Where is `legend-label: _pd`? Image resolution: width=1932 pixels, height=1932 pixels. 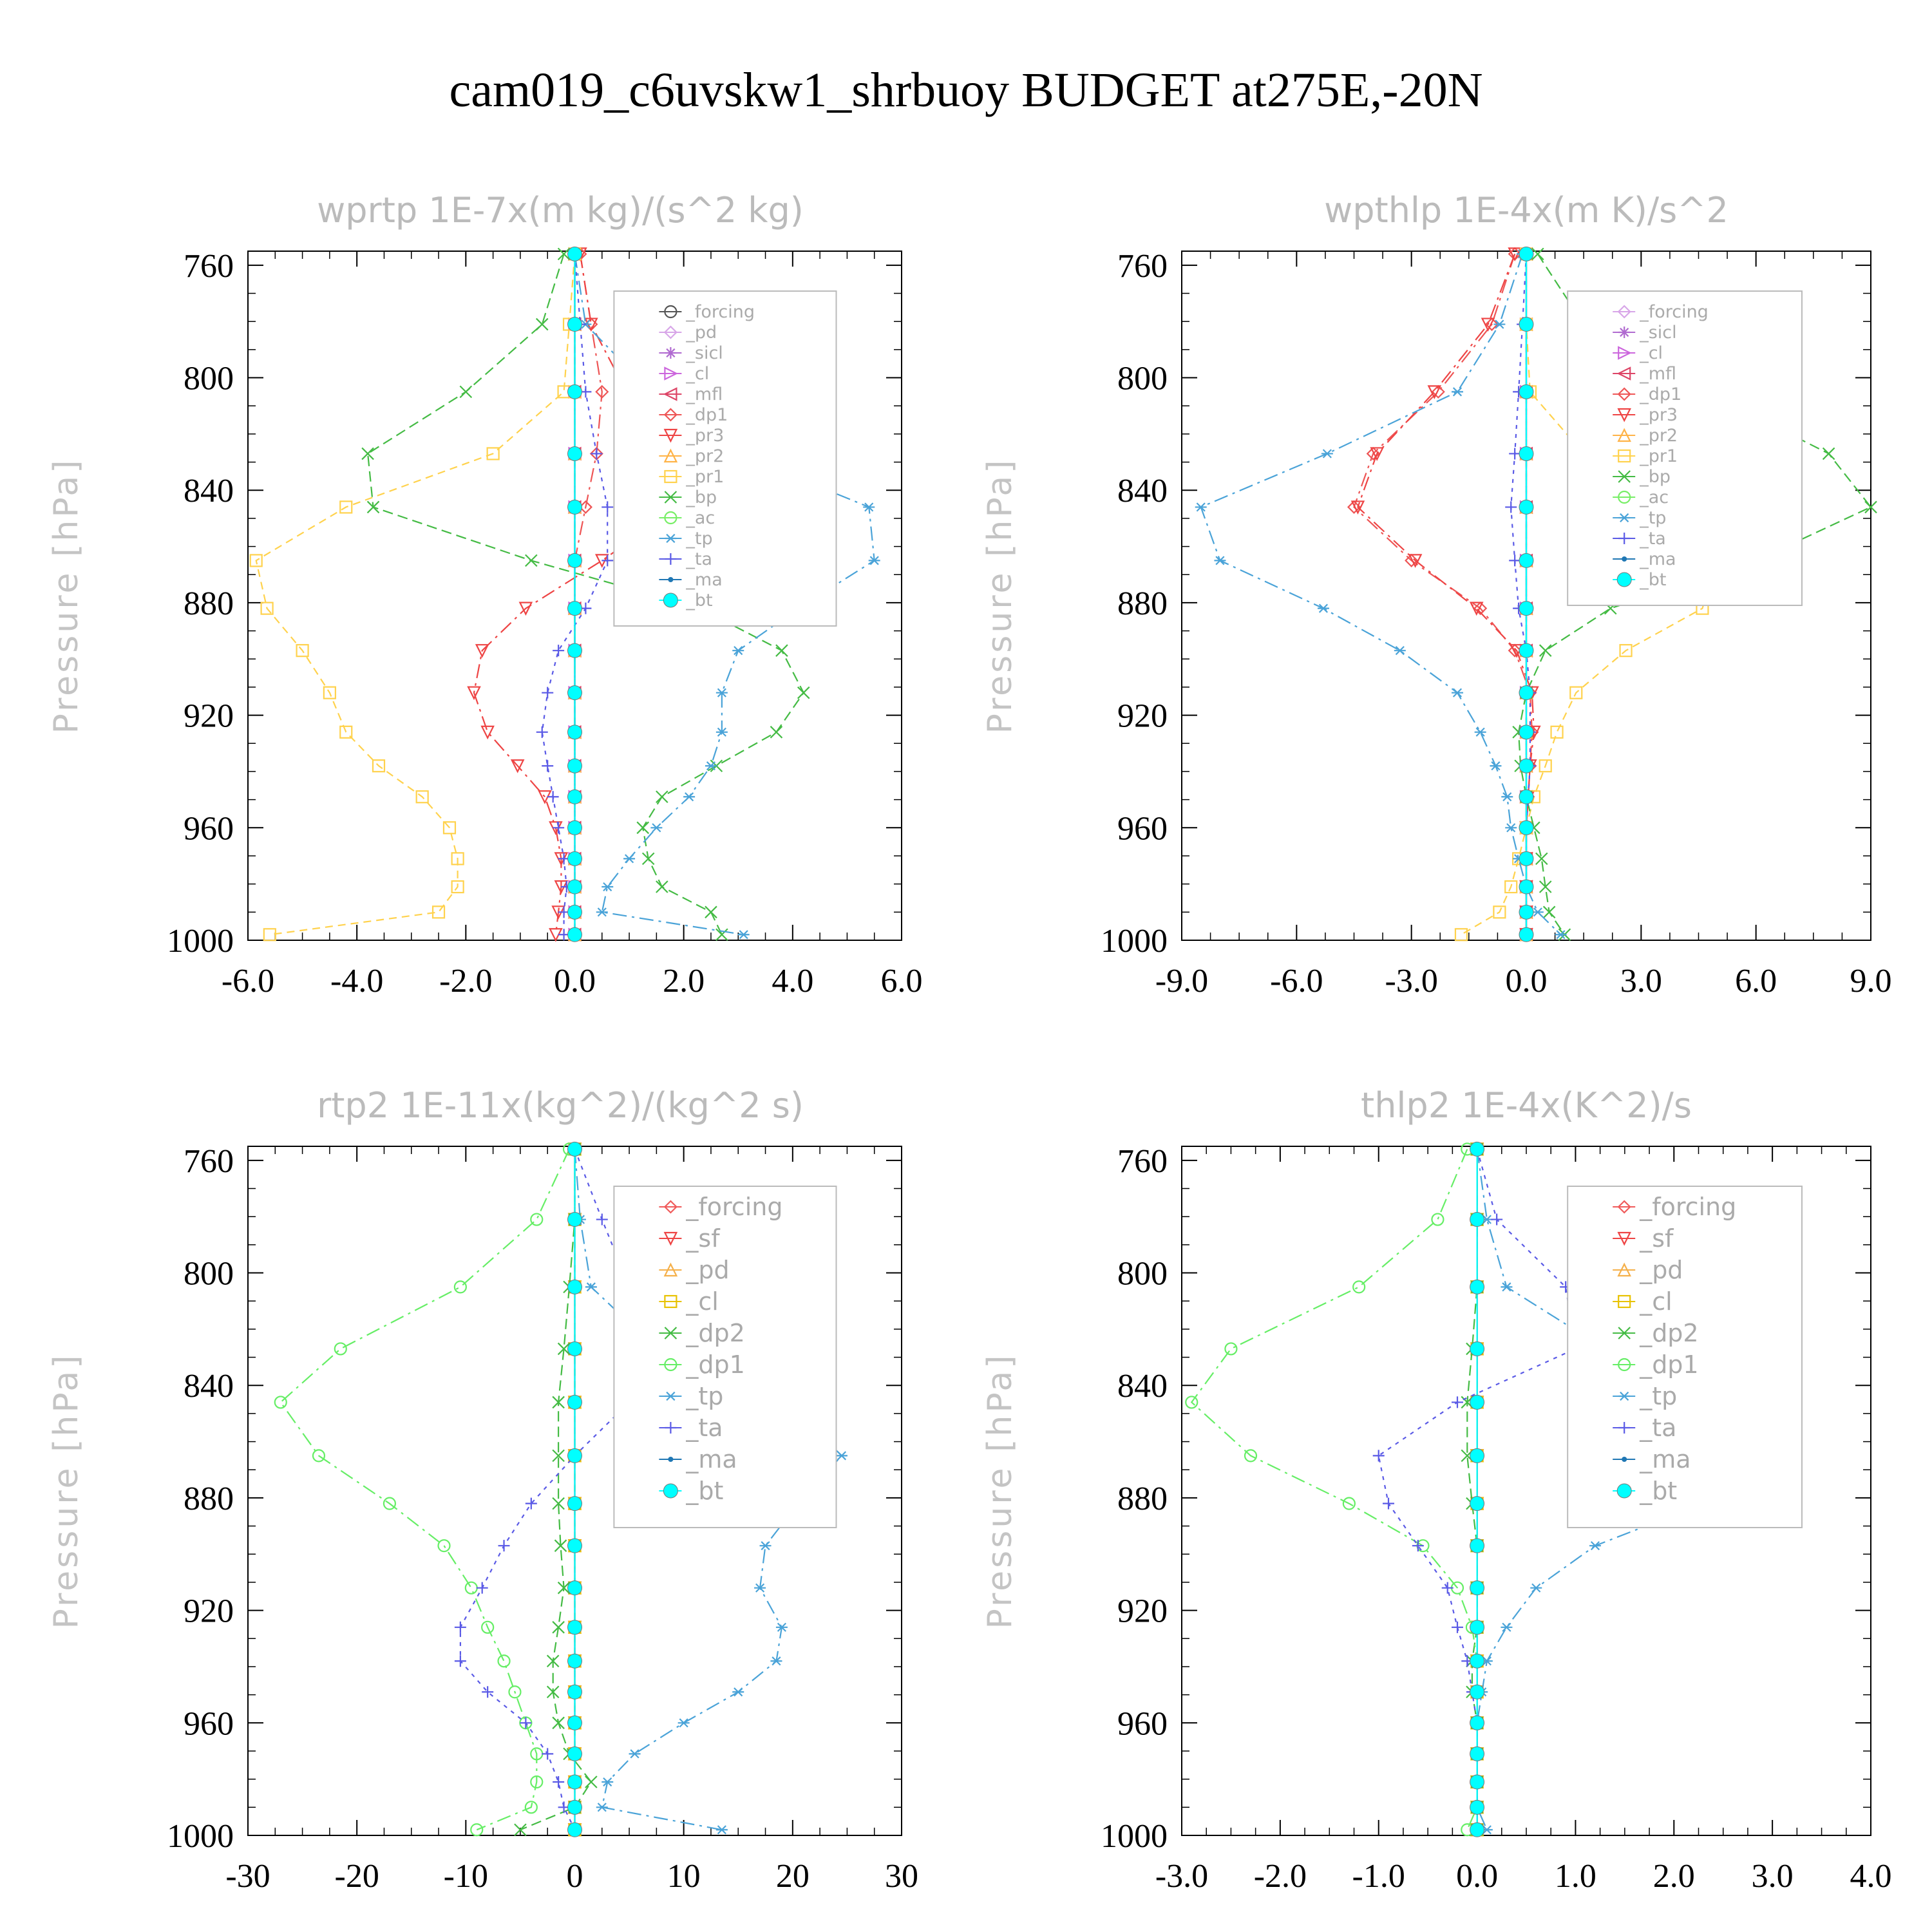 legend-label: _pd is located at coordinates (1661, 1270).